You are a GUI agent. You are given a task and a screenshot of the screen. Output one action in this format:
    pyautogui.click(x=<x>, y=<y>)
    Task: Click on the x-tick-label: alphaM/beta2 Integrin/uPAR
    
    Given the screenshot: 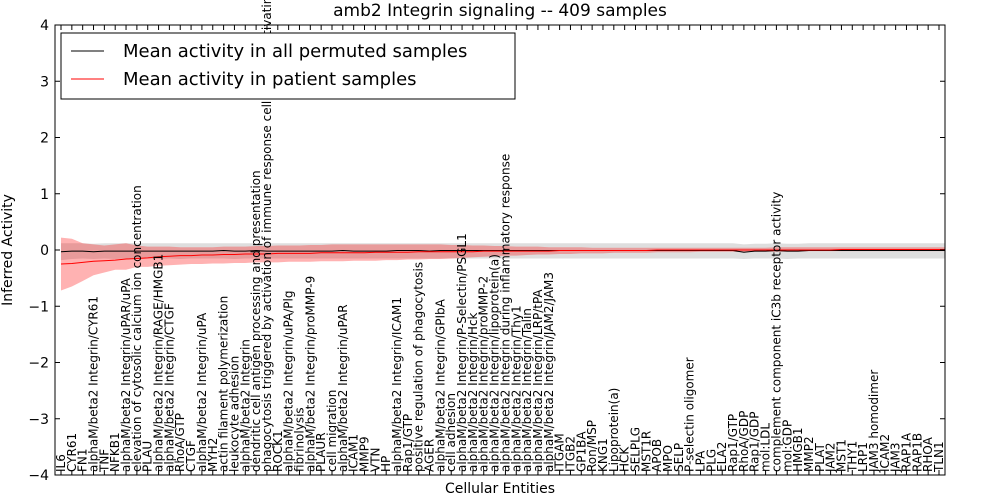 What is the action you would take?
    pyautogui.click(x=343, y=388)
    